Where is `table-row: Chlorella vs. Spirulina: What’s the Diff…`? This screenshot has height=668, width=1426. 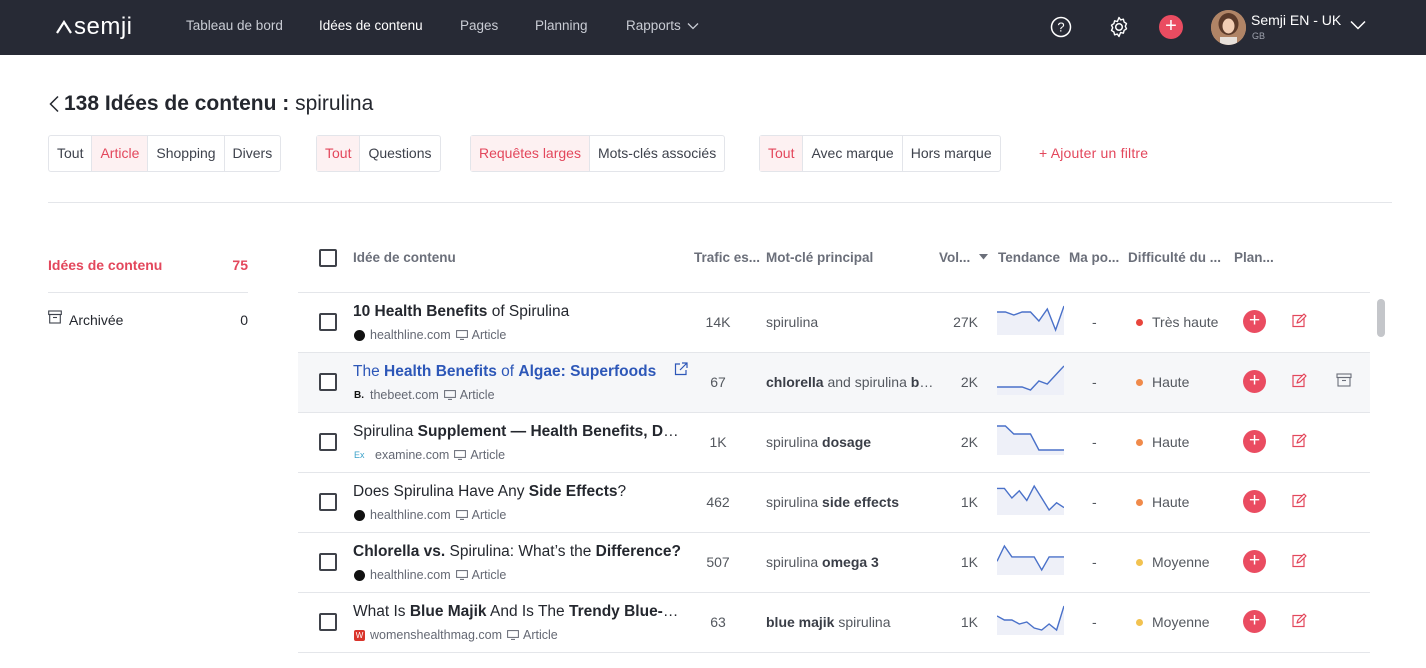 table-row: Chlorella vs. Spirulina: What’s the Diff… is located at coordinates (834, 563).